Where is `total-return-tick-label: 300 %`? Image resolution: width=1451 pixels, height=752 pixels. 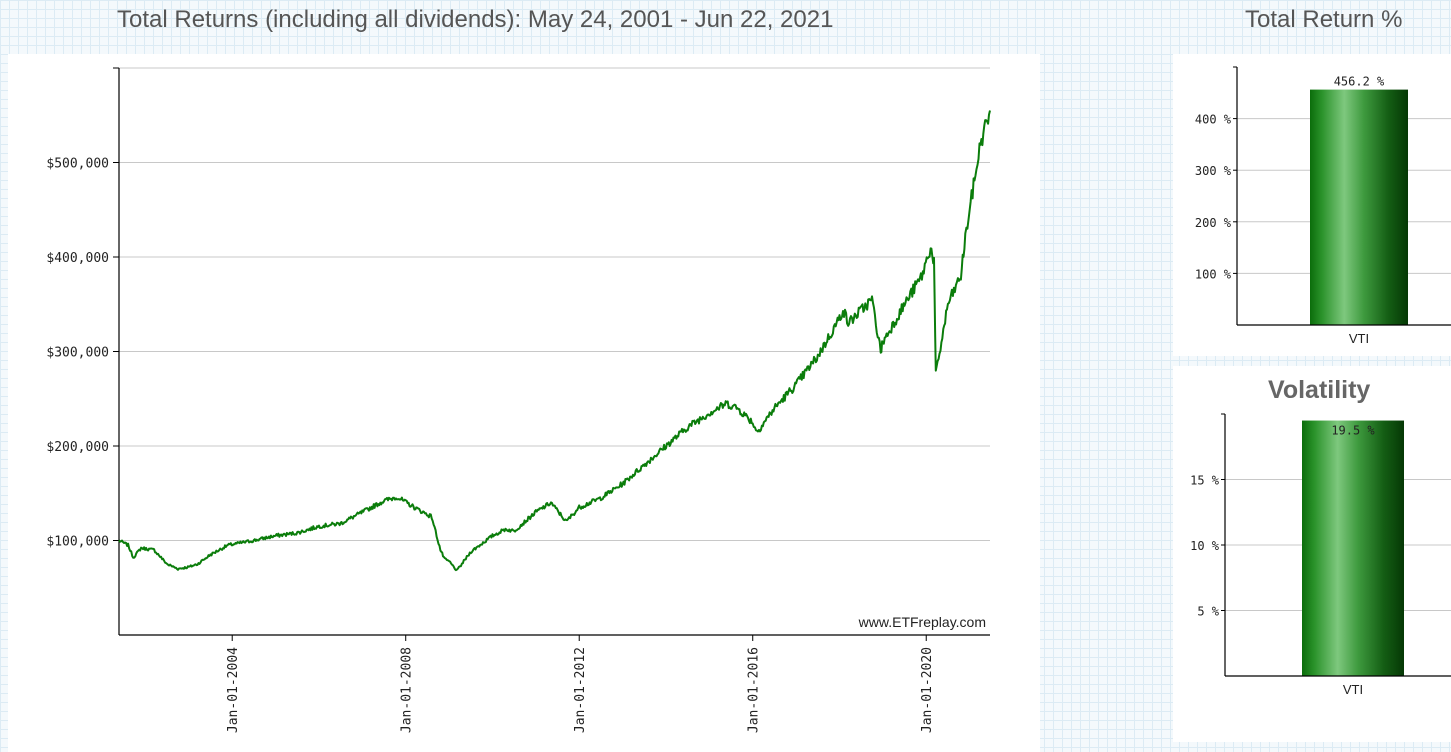
total-return-tick-label: 300 % is located at coordinates (1213, 171).